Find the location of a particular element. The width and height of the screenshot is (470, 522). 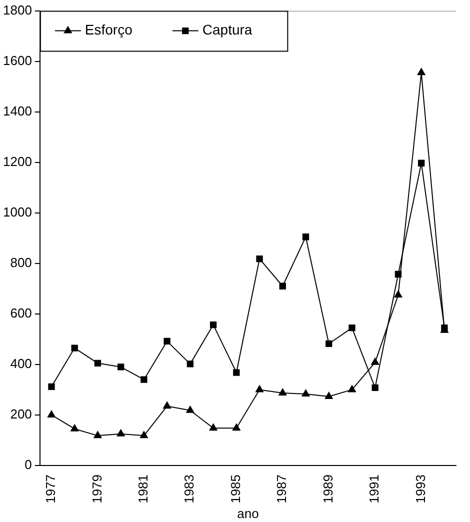

y-tick-label: 1000 is located at coordinates (17, 212).